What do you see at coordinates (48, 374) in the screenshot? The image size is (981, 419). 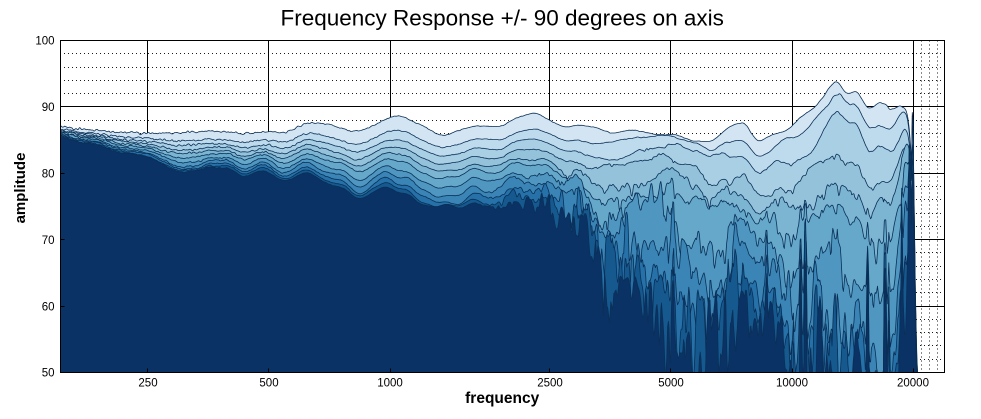 I see `svg-text: 50` at bounding box center [48, 374].